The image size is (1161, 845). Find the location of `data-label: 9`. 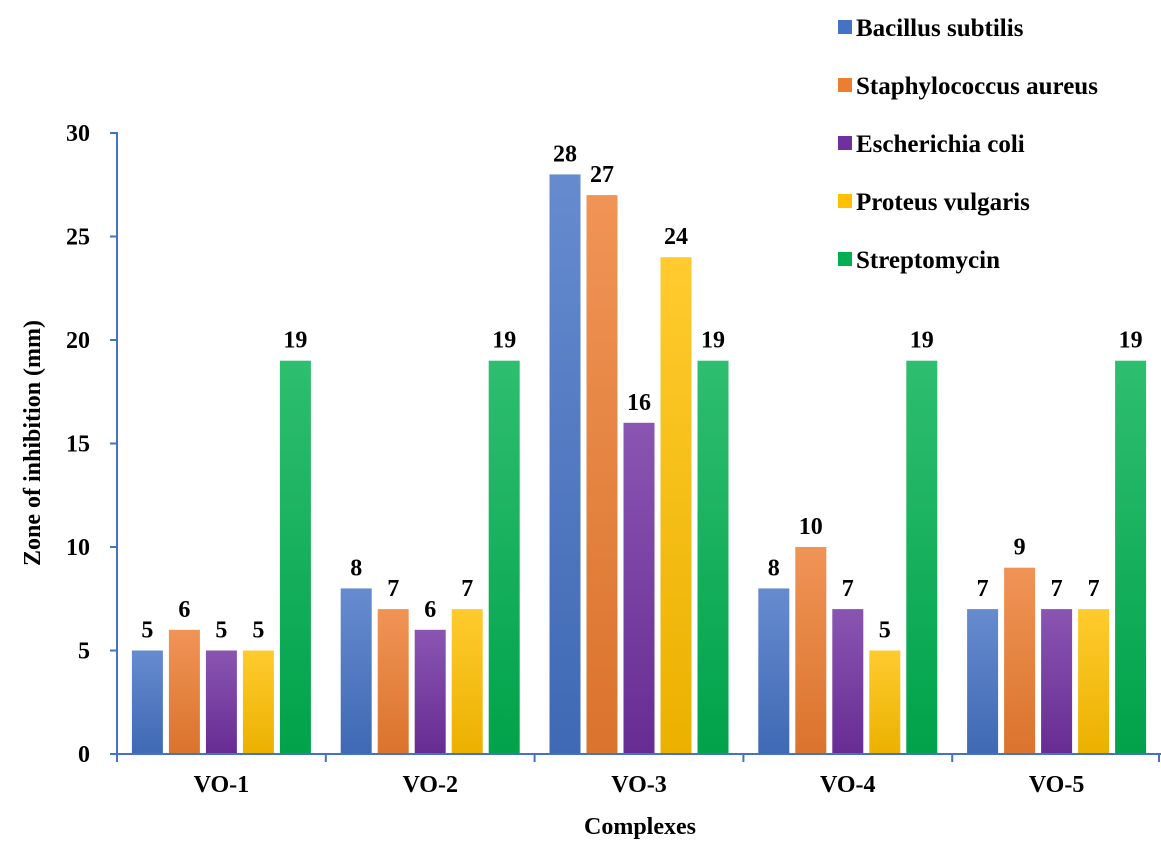

data-label: 9 is located at coordinates (1020, 548).